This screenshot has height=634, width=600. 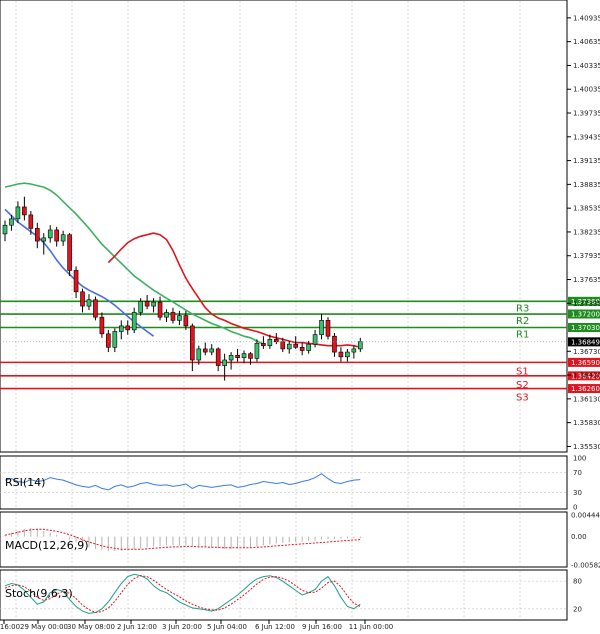 What do you see at coordinates (579, 459) in the screenshot?
I see `rsi-tick-label: 100` at bounding box center [579, 459].